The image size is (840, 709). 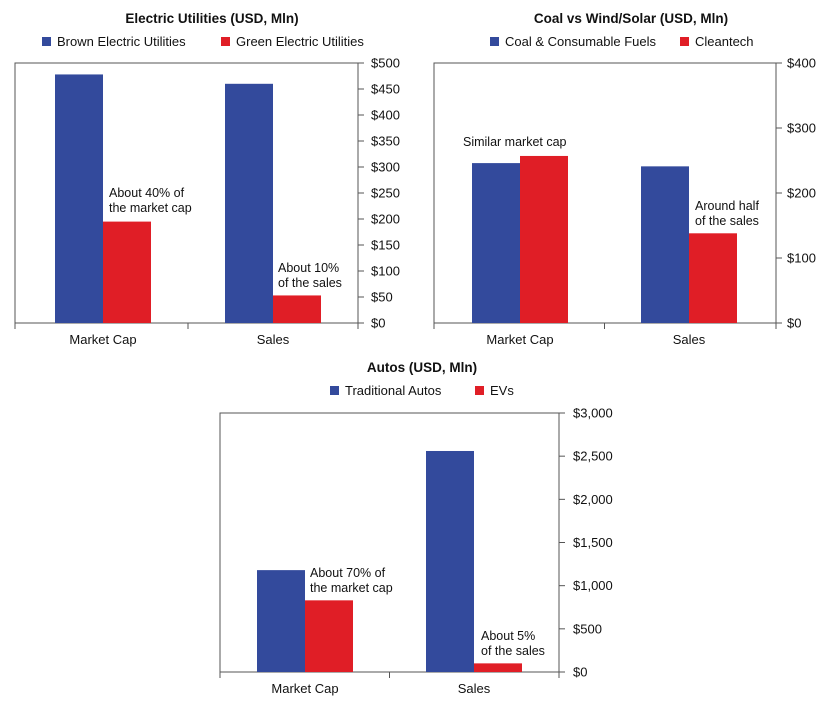 What do you see at coordinates (593, 413) in the screenshot?
I see `y-tick-label: $3,000` at bounding box center [593, 413].